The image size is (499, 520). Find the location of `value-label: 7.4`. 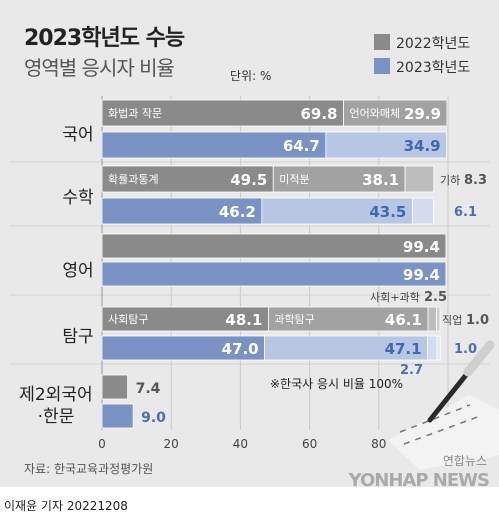

value-label: 7.4 is located at coordinates (148, 389).